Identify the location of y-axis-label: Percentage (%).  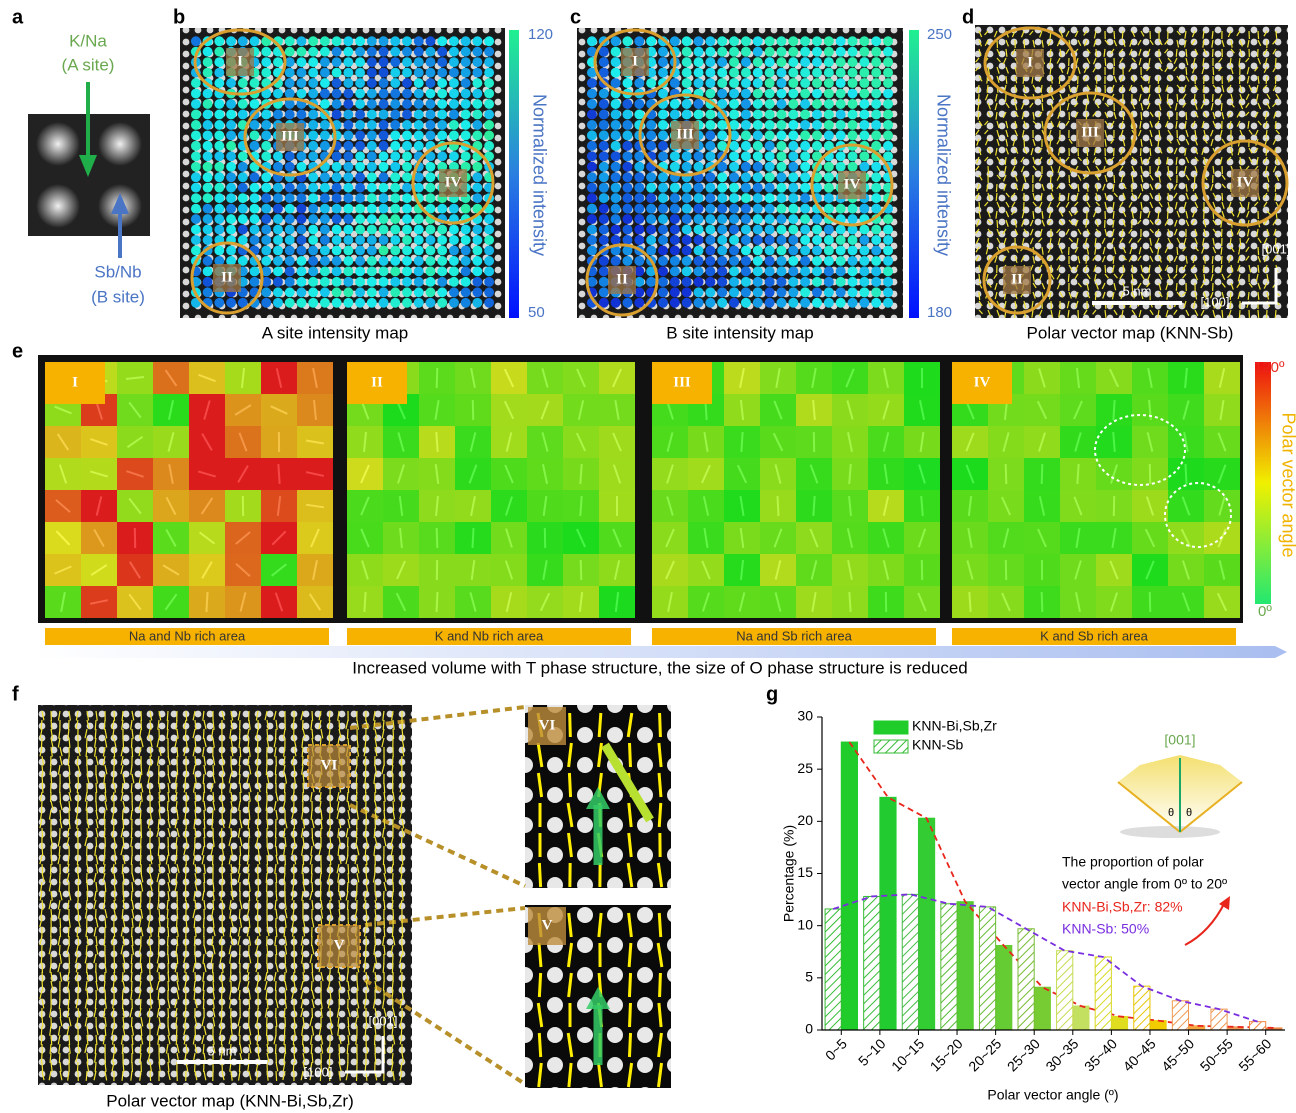
(789, 873).